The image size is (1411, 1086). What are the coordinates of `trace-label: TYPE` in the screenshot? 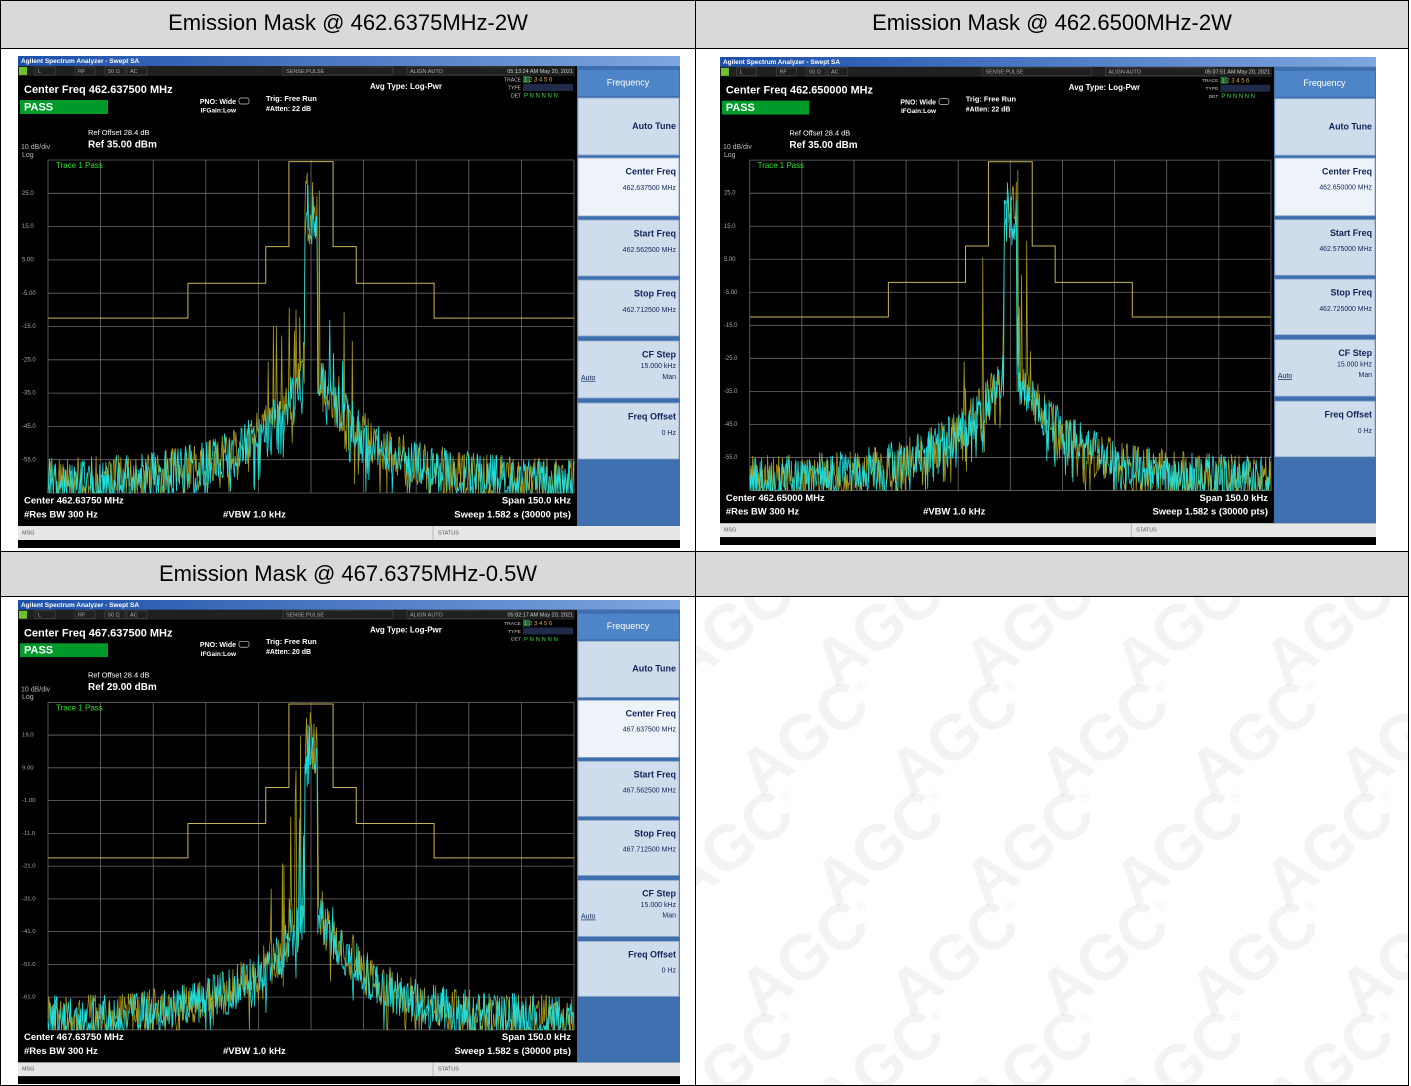 It's located at (1213, 89).